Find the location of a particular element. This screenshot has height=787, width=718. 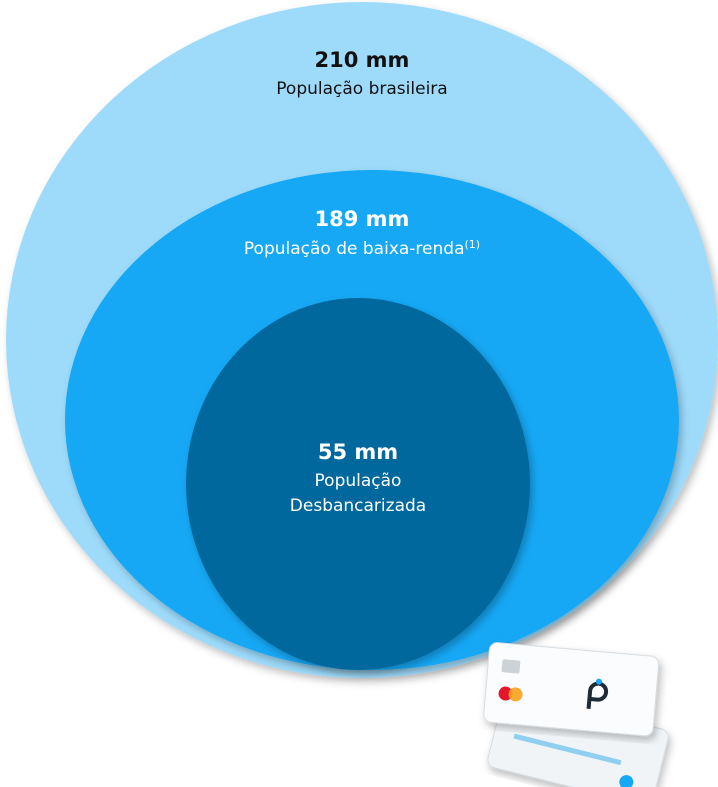

cards-image is located at coordinates (576, 714).